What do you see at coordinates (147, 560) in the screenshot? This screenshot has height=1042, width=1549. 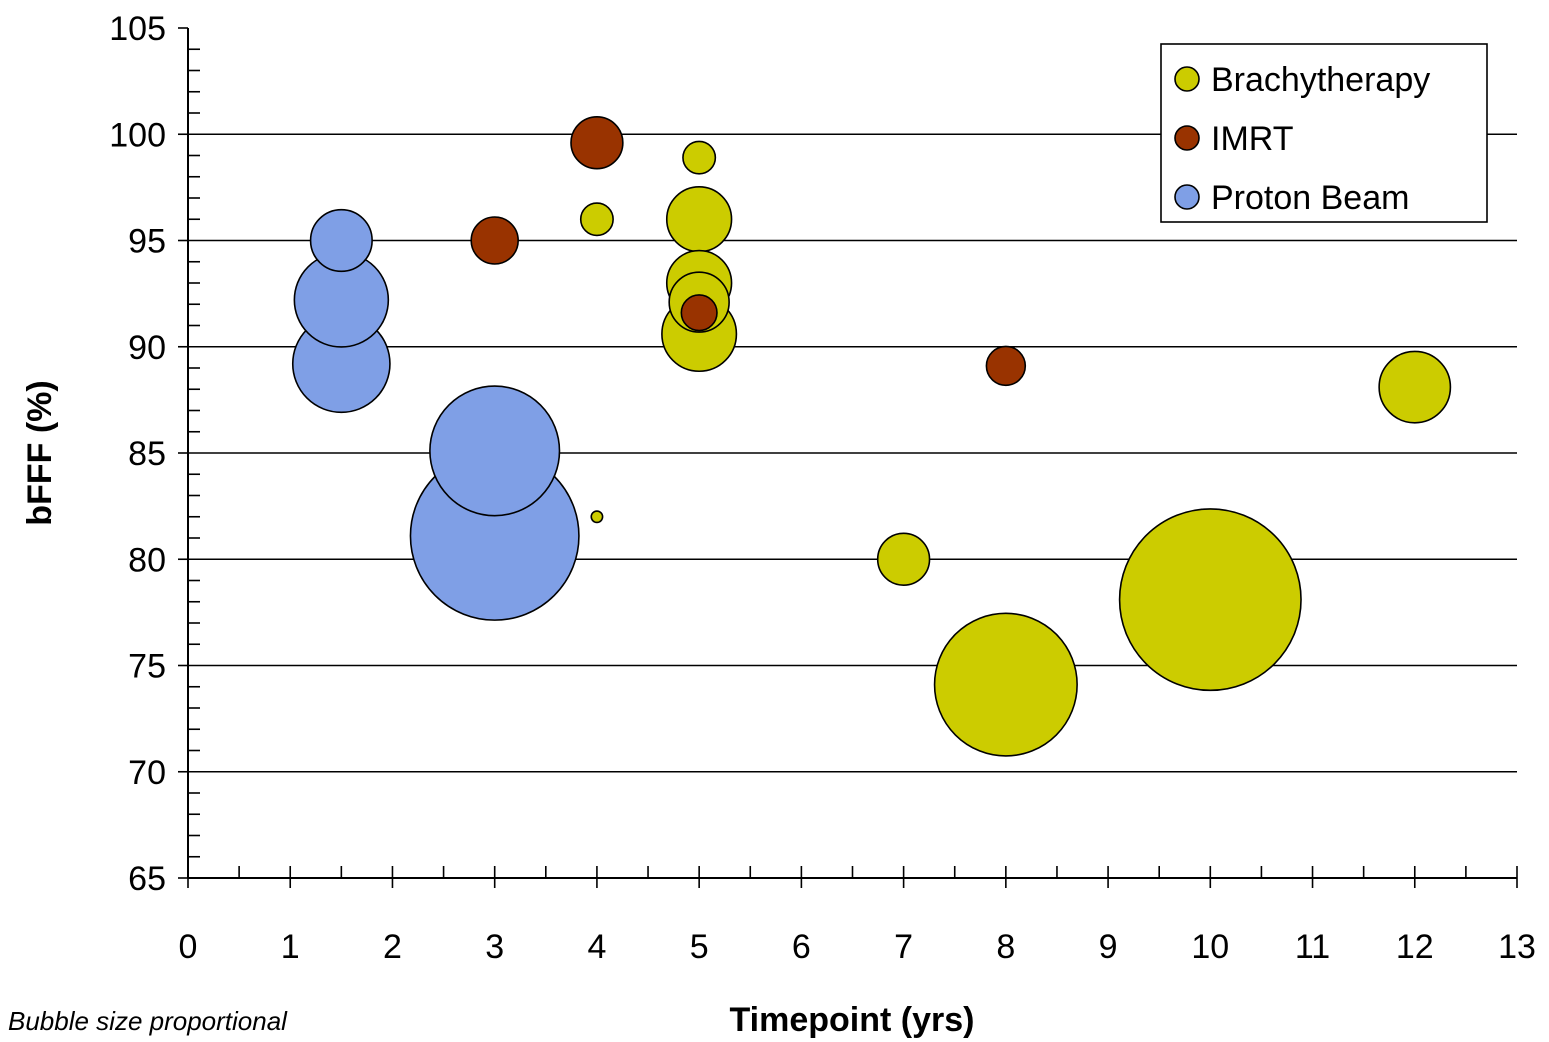 I see `y-tick-label: 80` at bounding box center [147, 560].